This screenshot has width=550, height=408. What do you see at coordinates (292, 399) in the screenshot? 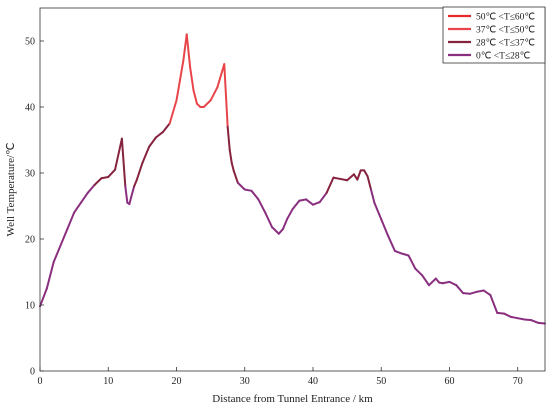
I see `x-axis-title: Distance from Tunnel Entrance / km` at bounding box center [292, 399].